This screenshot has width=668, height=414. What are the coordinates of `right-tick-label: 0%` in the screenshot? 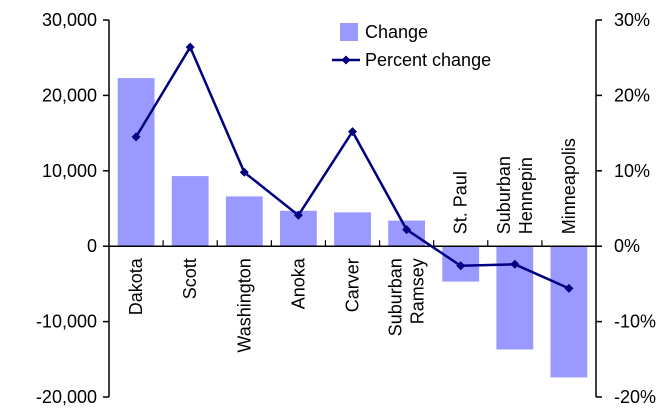 It's located at (627, 246).